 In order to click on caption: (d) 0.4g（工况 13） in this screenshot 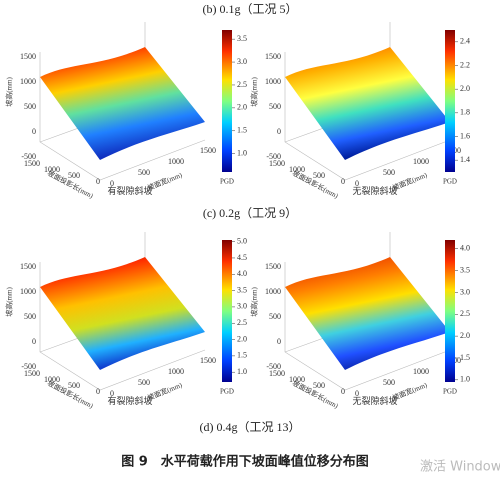, I will do `click(250, 427)`.